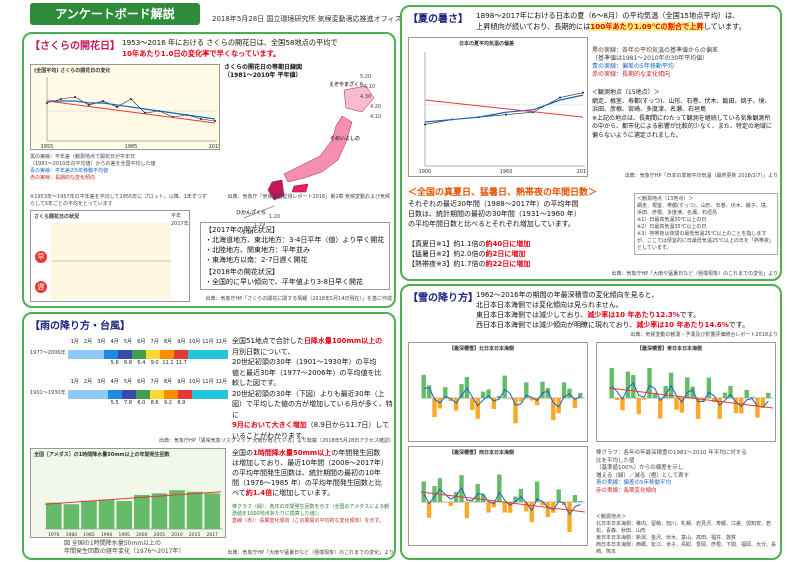 The width and height of the screenshot is (800, 562). Describe the element at coordinates (366, 97) in the screenshot. I see `map-date-3: 4.30` at that location.